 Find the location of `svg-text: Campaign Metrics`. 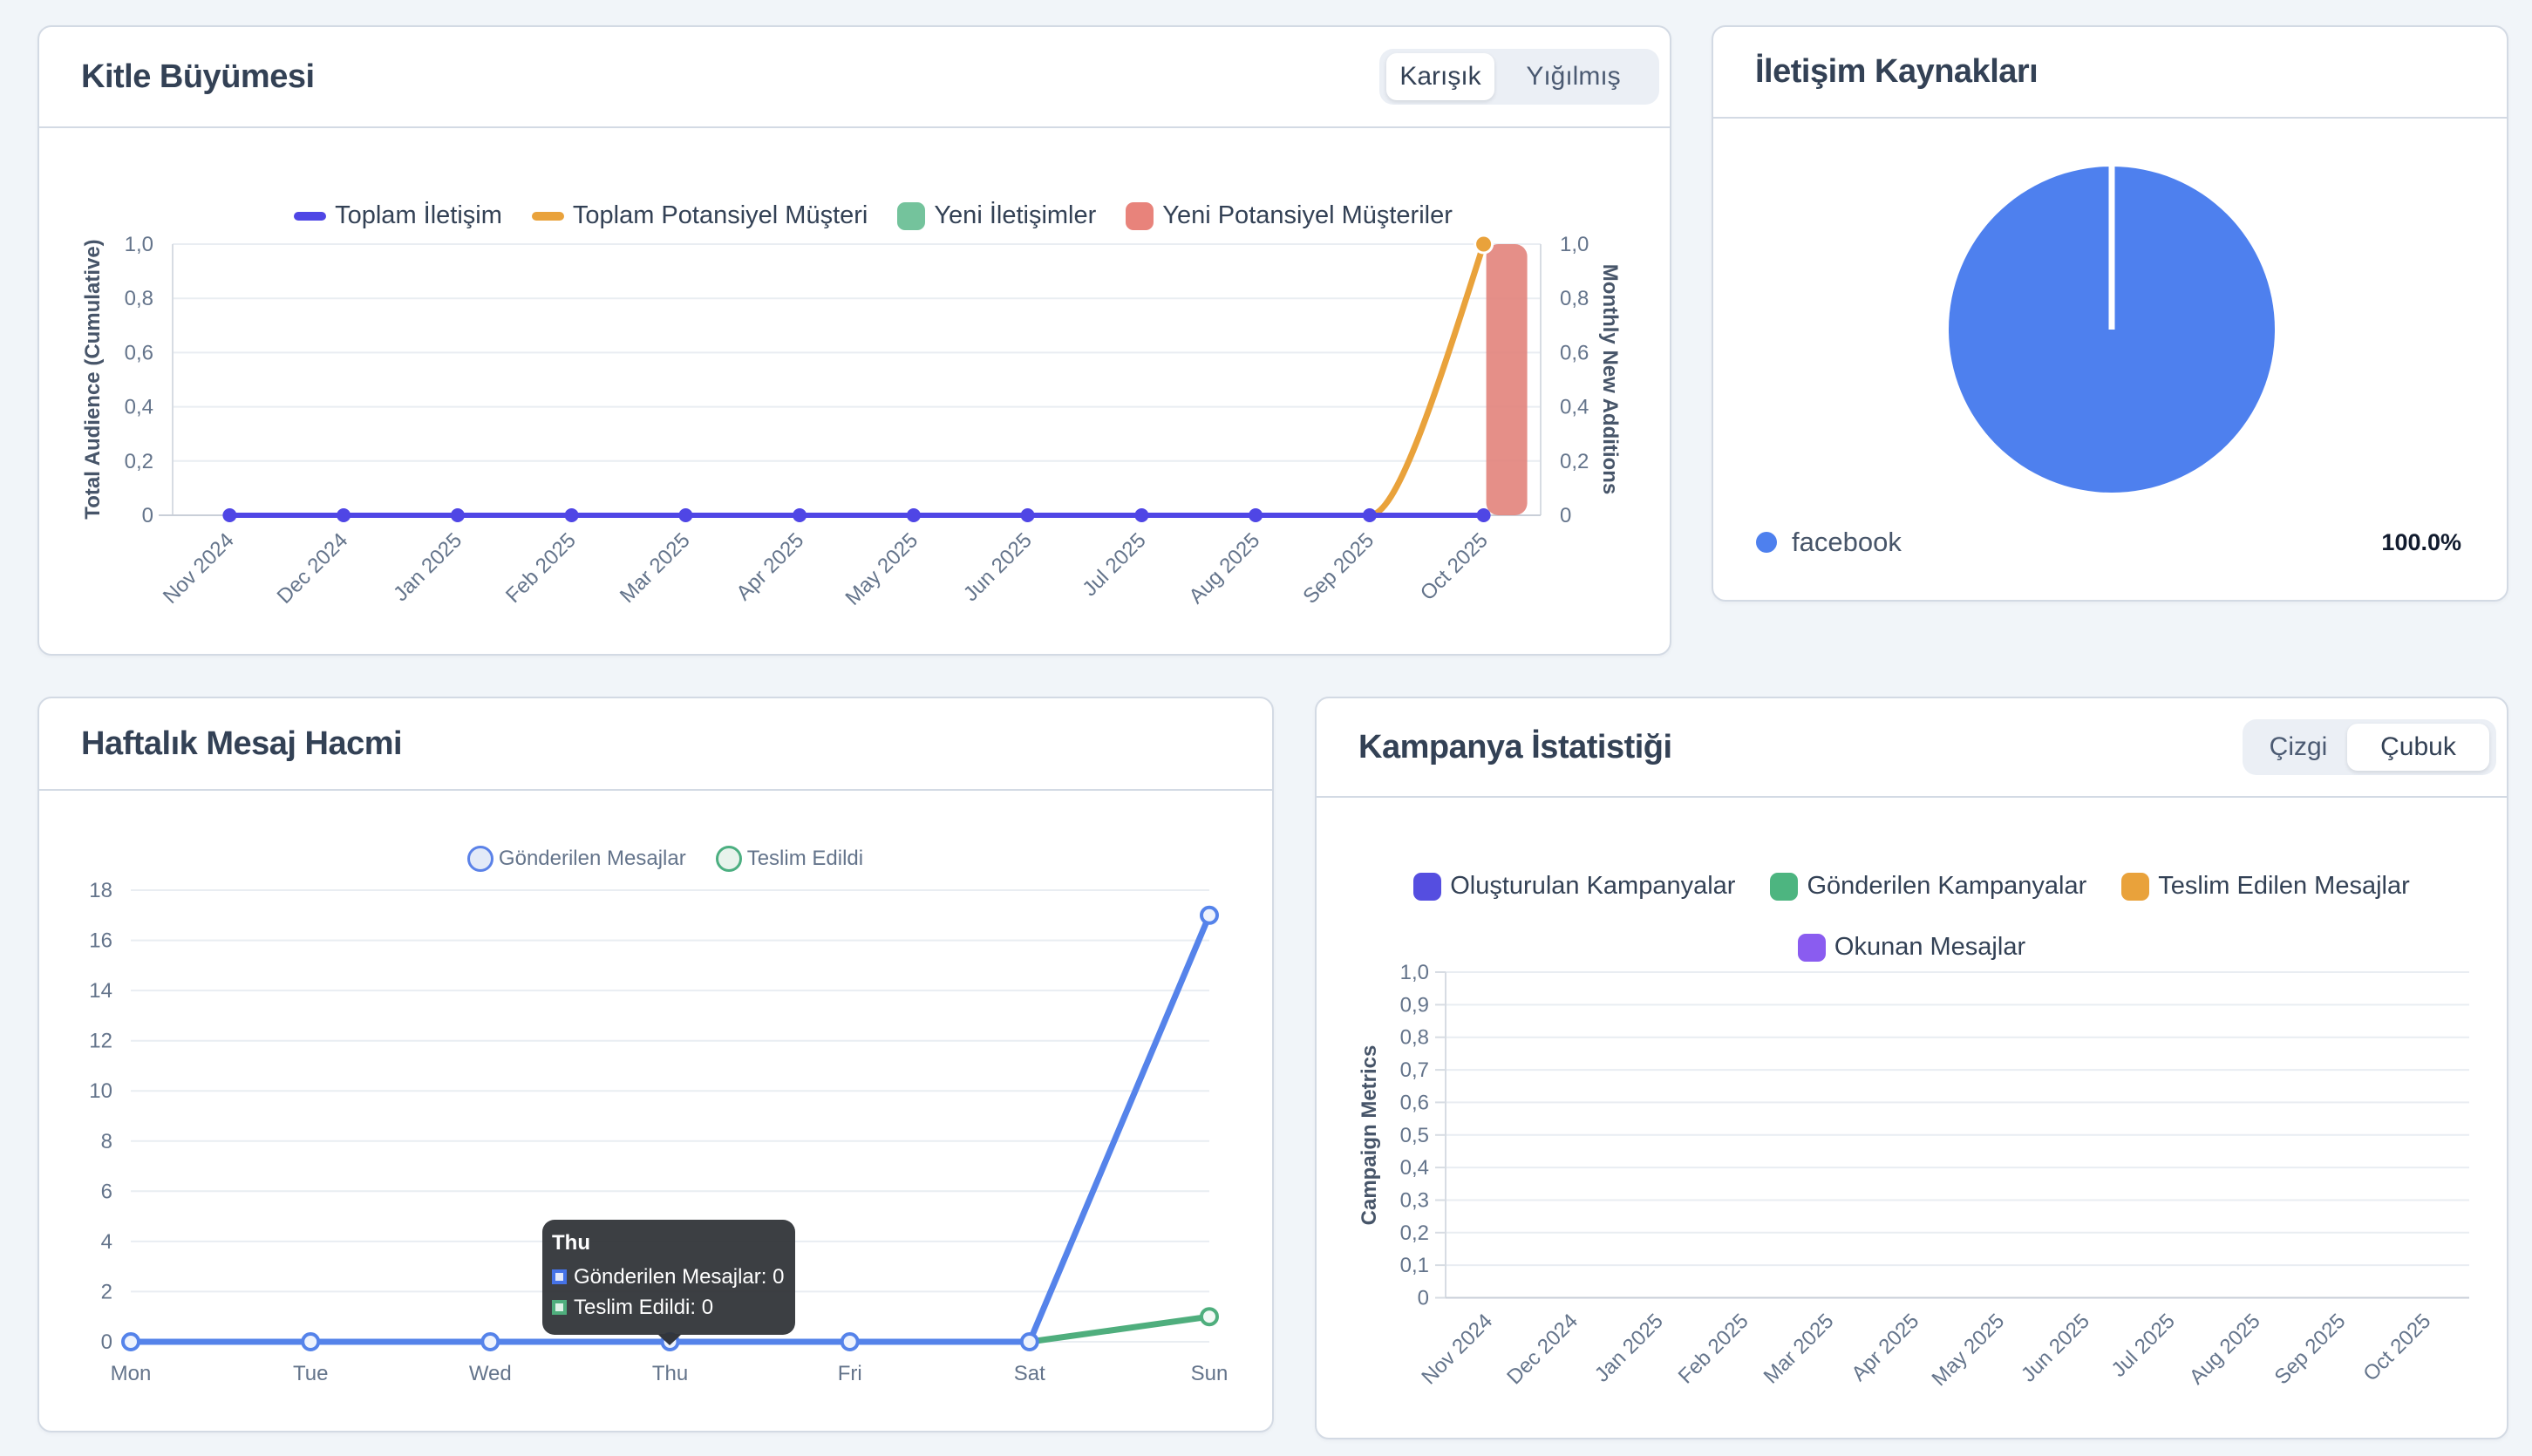

svg-text: Campaign Metrics is located at coordinates (1369, 1135).